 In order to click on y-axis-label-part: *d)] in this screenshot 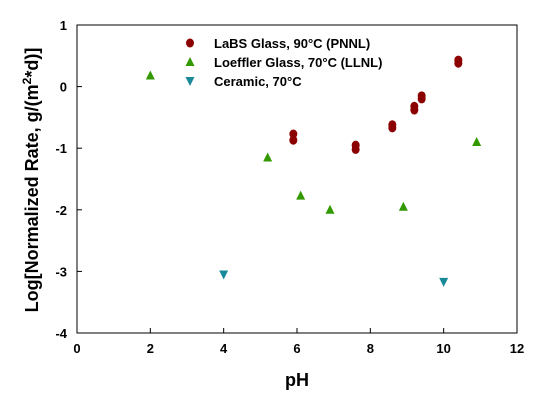, I will do `click(32, 63)`.